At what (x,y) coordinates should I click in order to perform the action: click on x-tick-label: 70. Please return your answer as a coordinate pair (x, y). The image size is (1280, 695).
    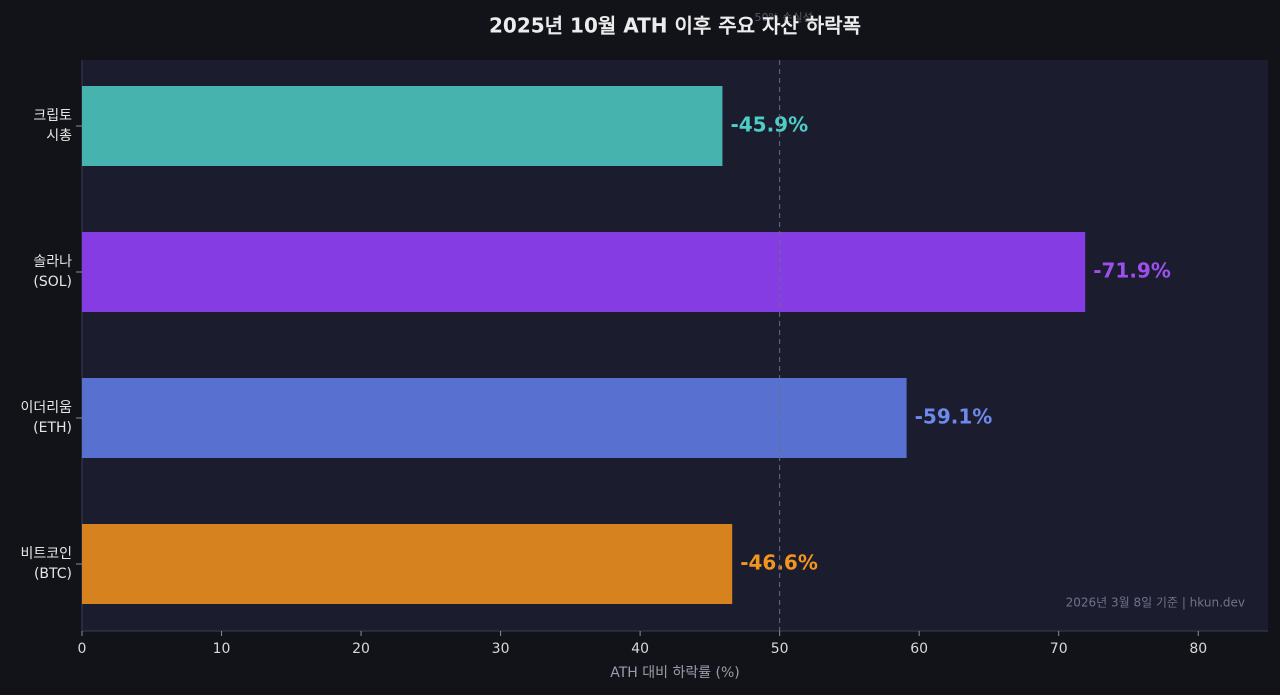
    Looking at the image, I should click on (1059, 649).